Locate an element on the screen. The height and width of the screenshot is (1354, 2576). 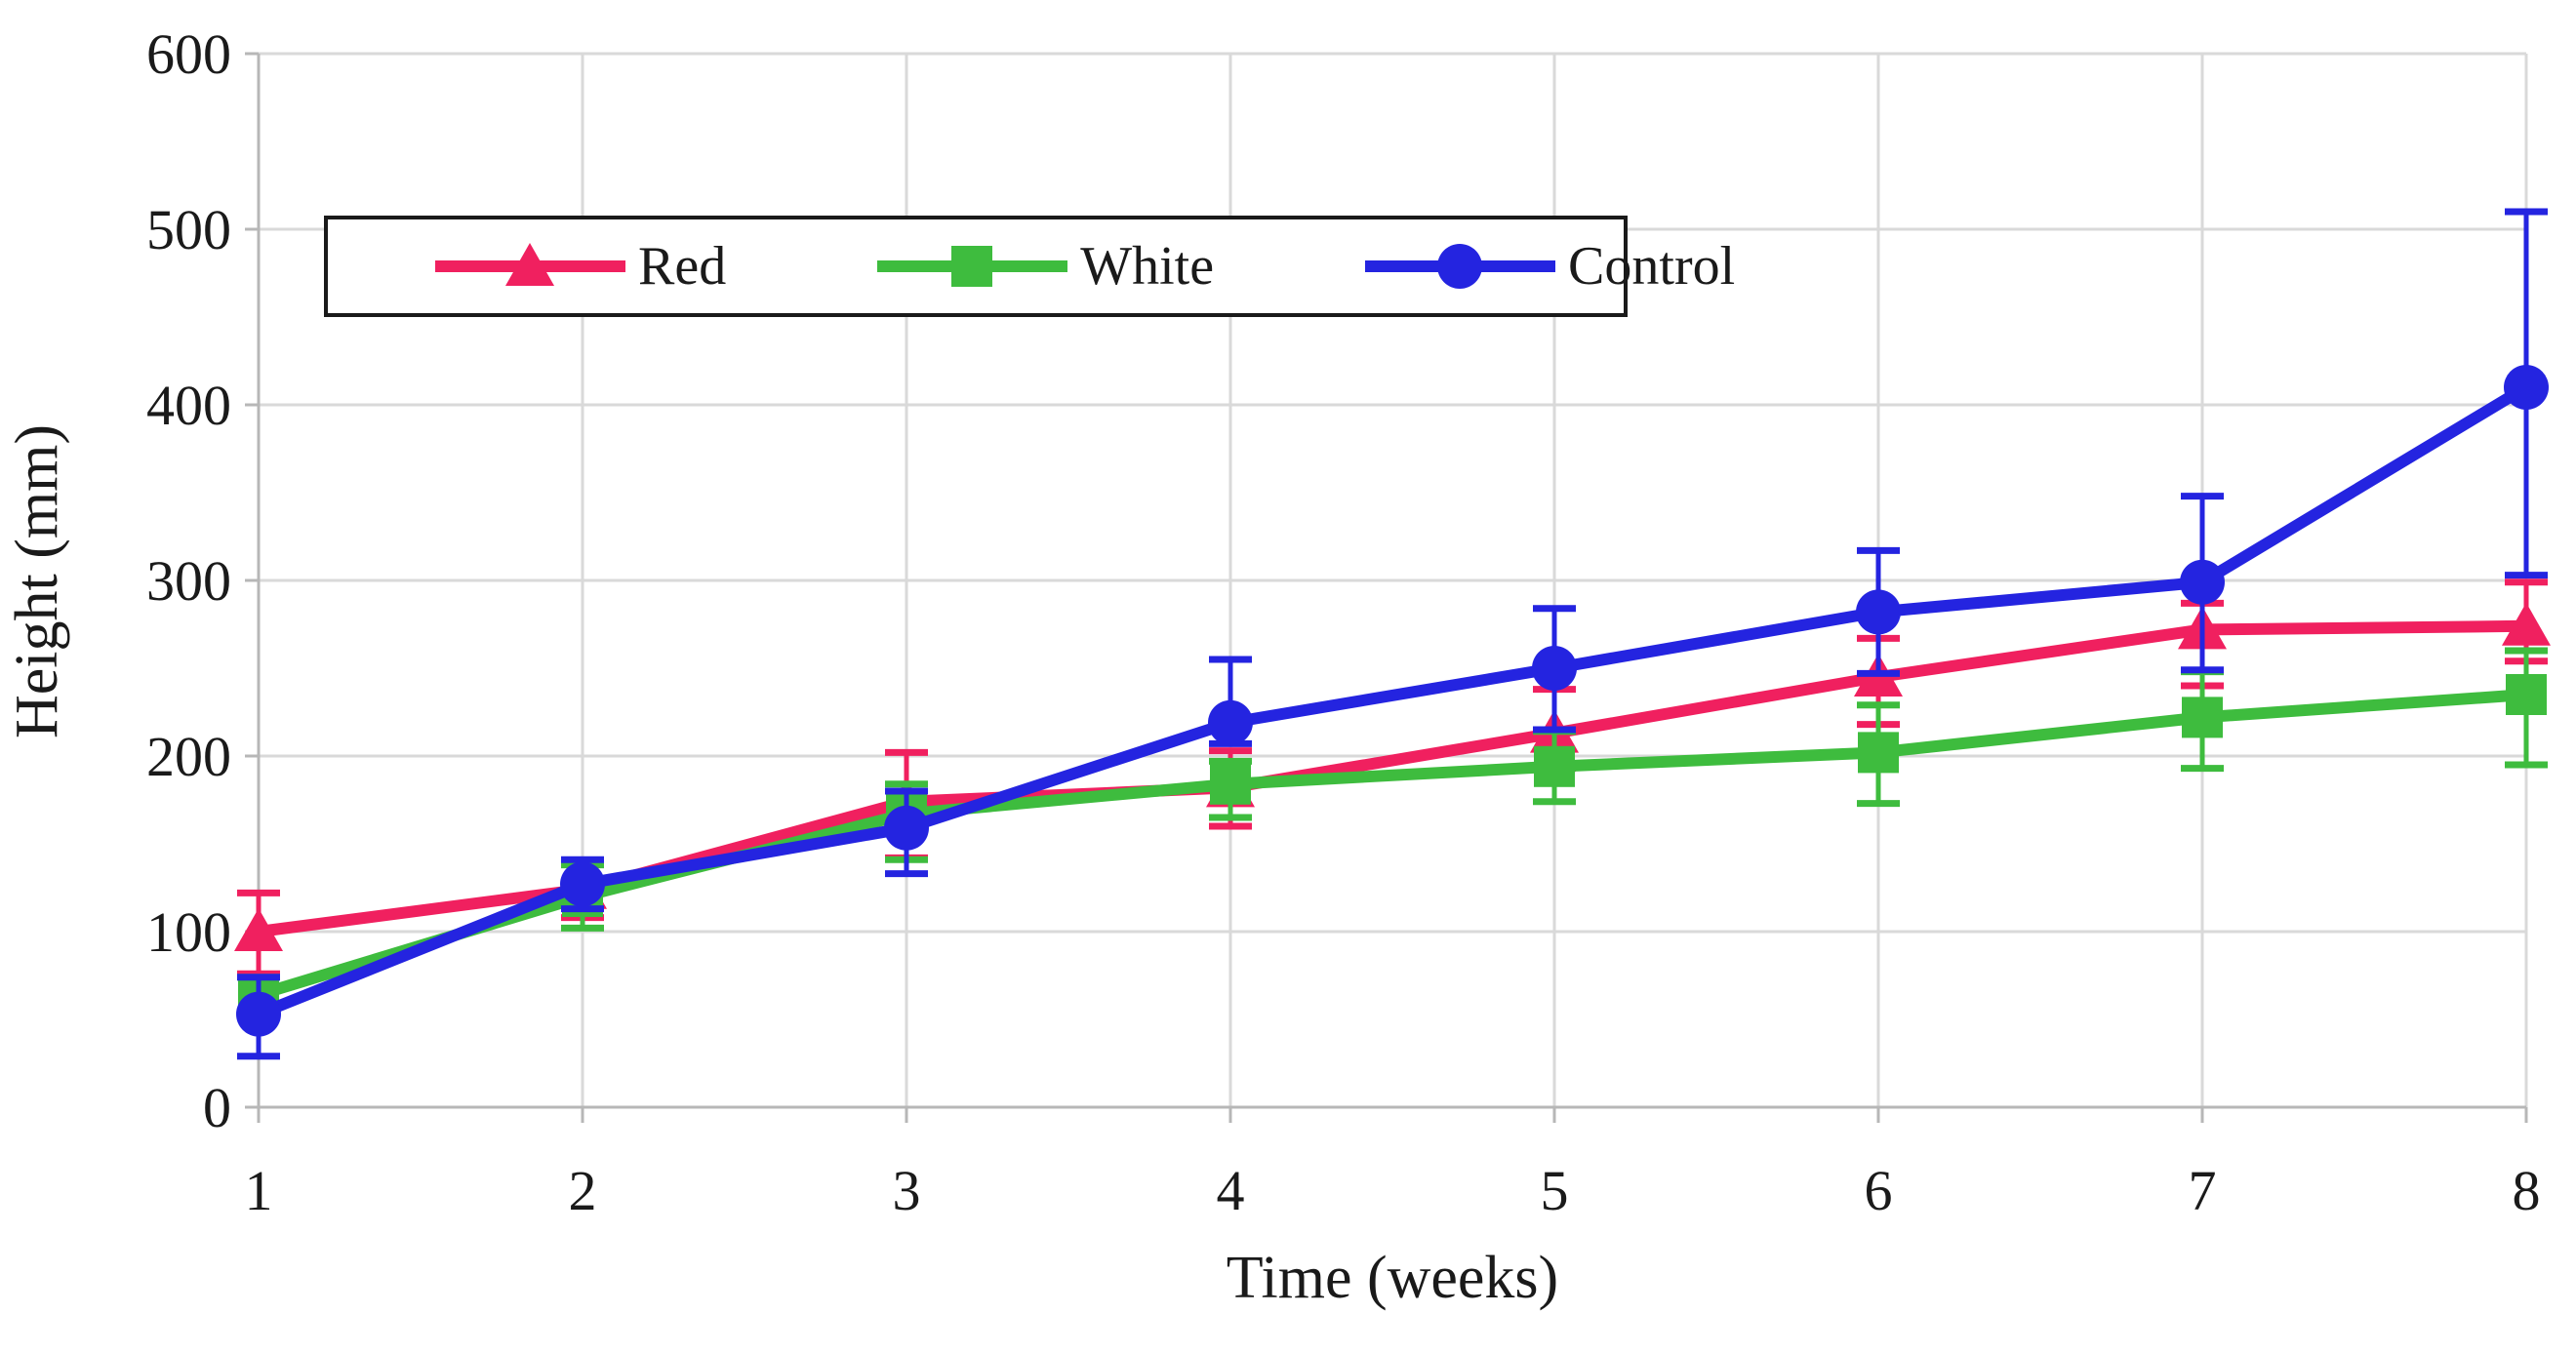
y-tick-label: 400 is located at coordinates (188, 405).